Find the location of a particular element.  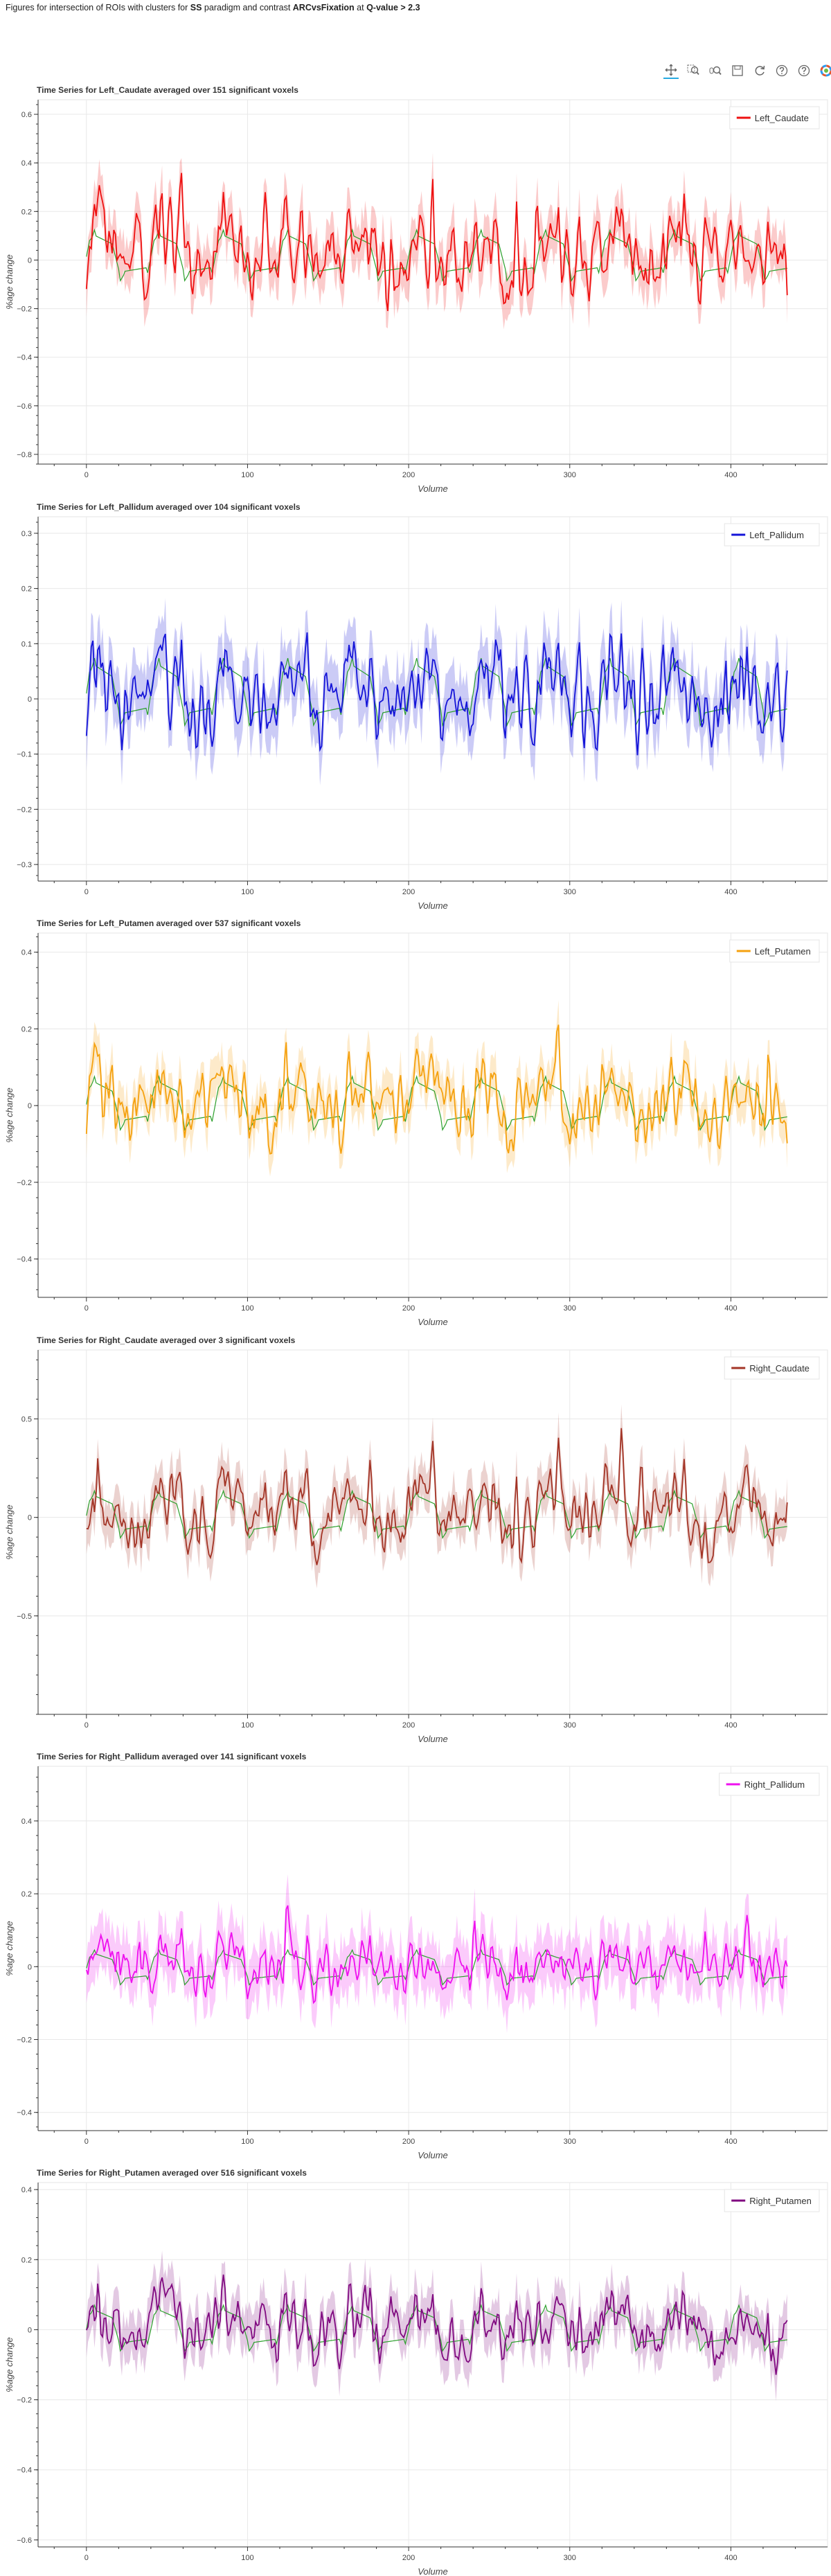

hover-help-tool-button is located at coordinates (804, 70).